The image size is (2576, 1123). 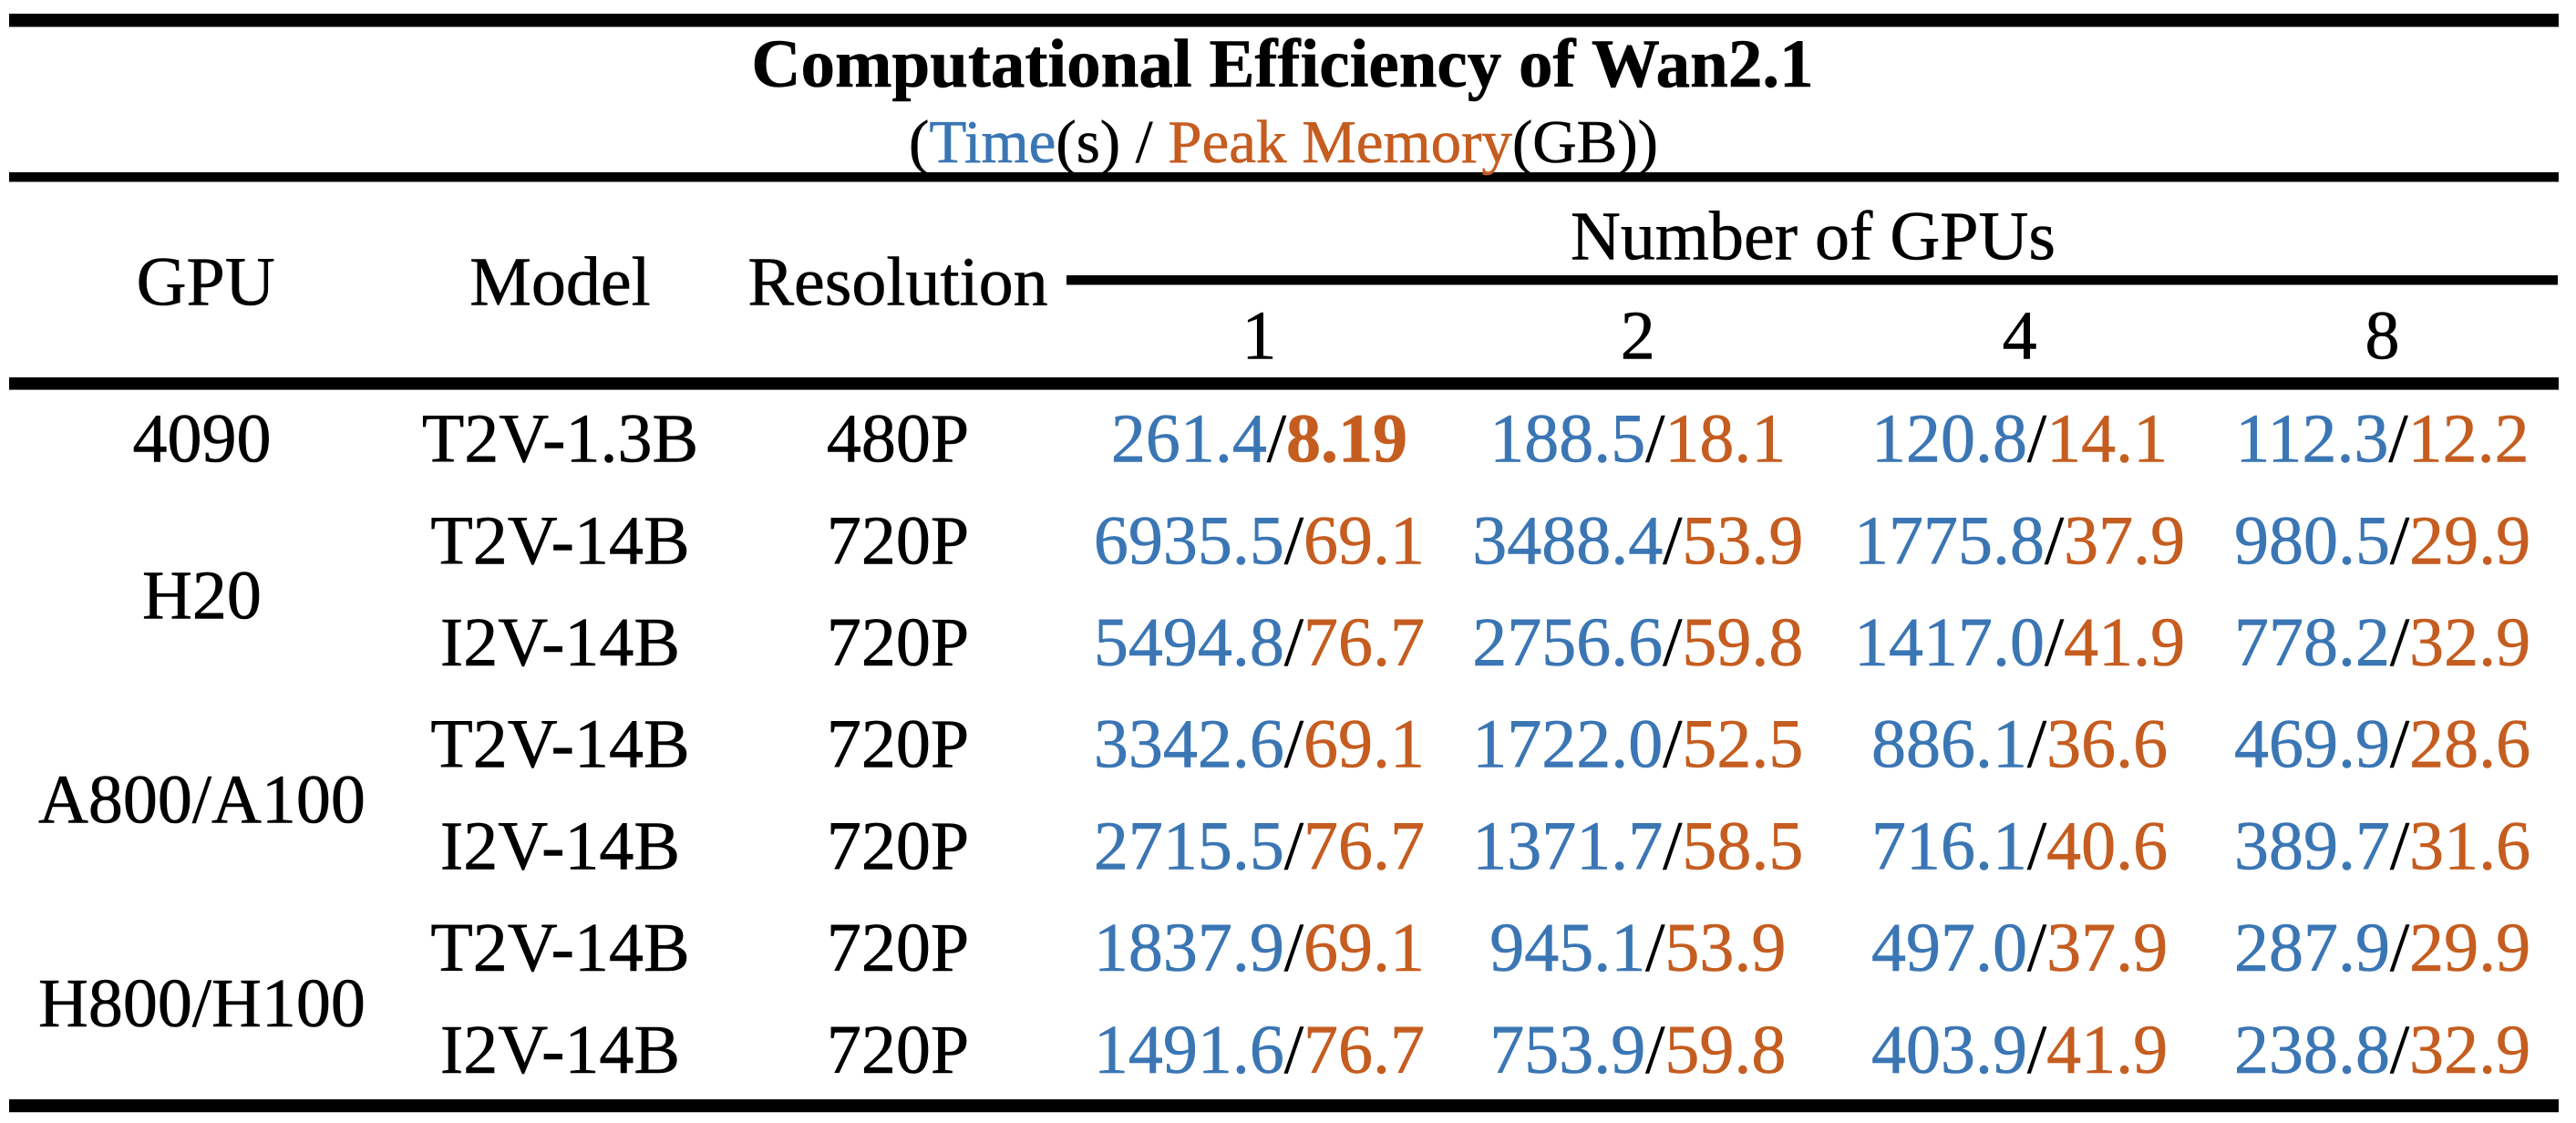 I want to click on svg-text: A800/A100, so click(x=202, y=801).